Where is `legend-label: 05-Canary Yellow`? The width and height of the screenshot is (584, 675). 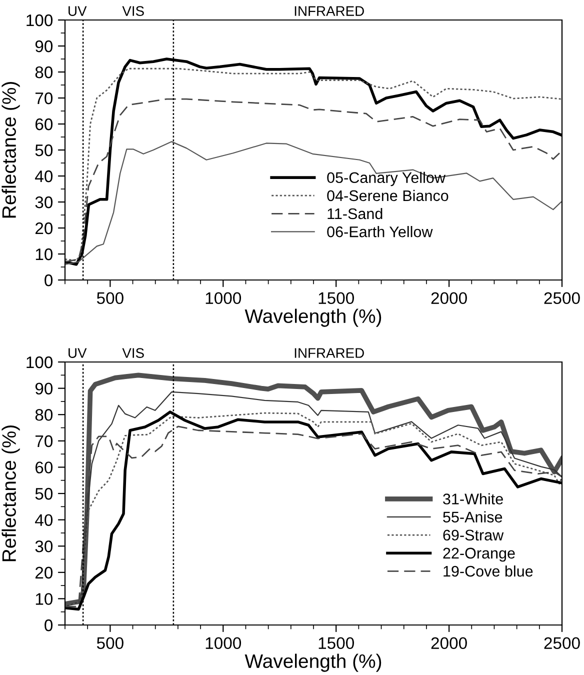
legend-label: 05-Canary Yellow is located at coordinates (386, 179).